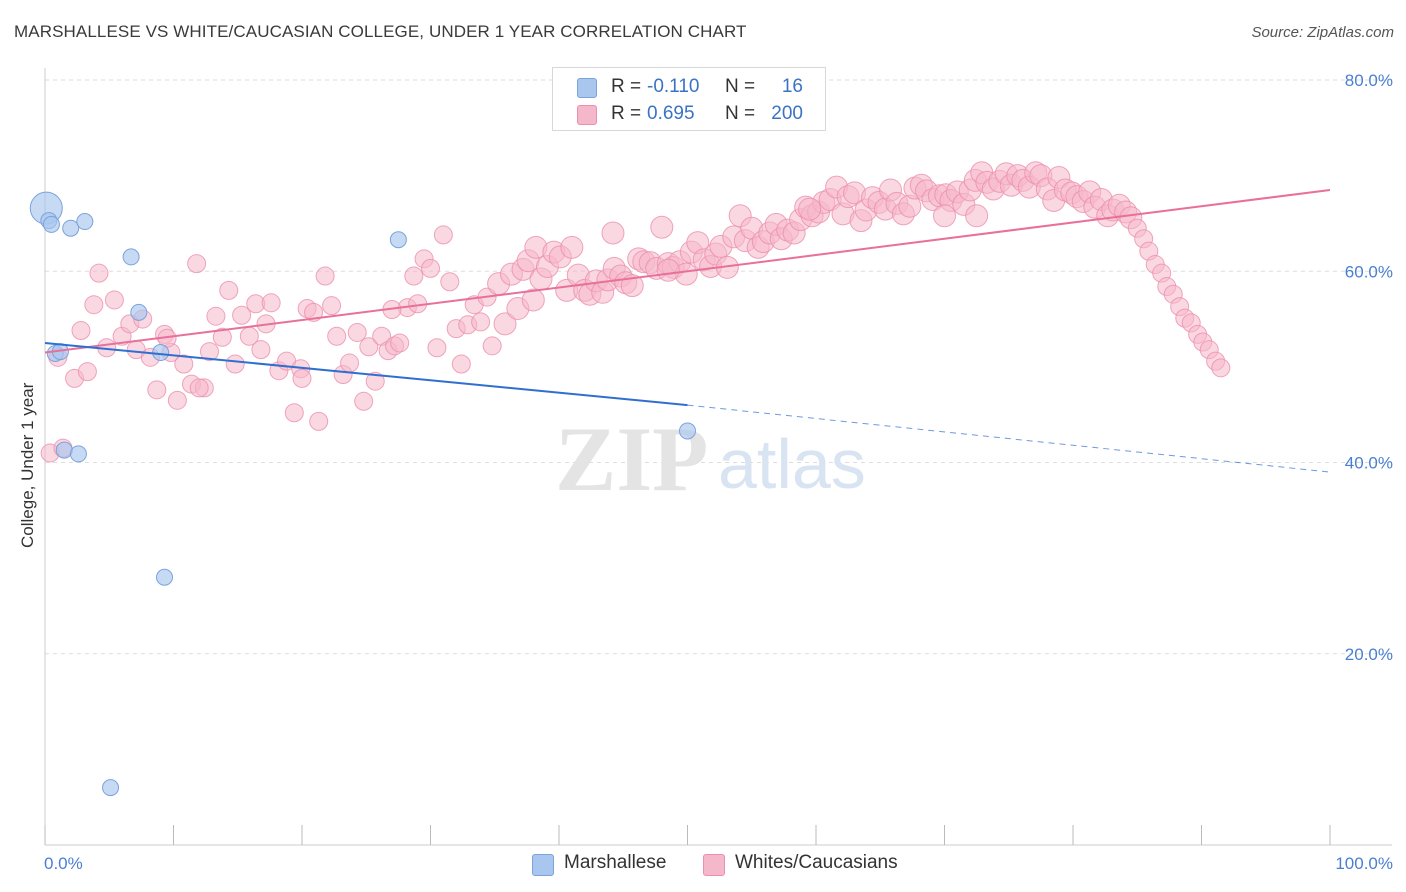 This screenshot has width=1406, height=892. Describe the element at coordinates (27, 465) in the screenshot. I see `y-axis-label: College, Under 1 year` at that location.